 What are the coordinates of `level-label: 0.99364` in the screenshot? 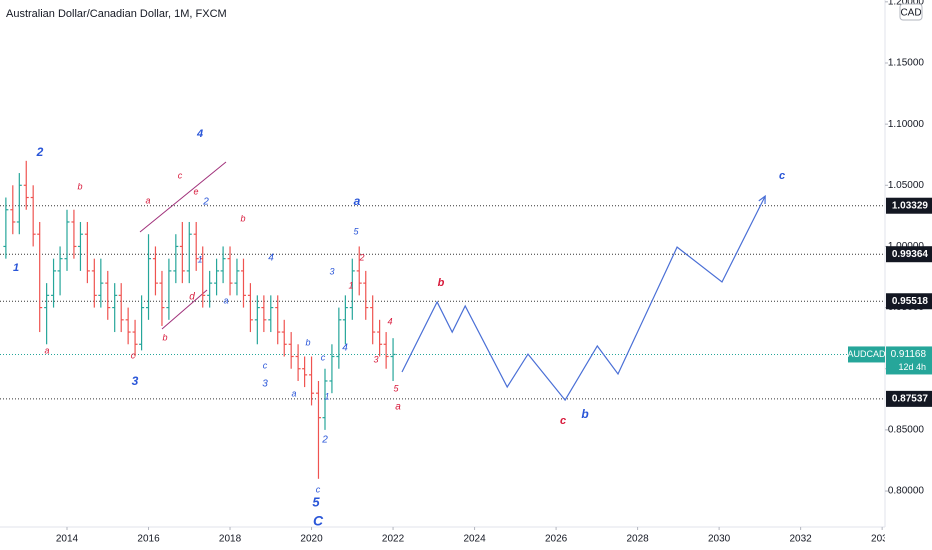 It's located at (910, 254).